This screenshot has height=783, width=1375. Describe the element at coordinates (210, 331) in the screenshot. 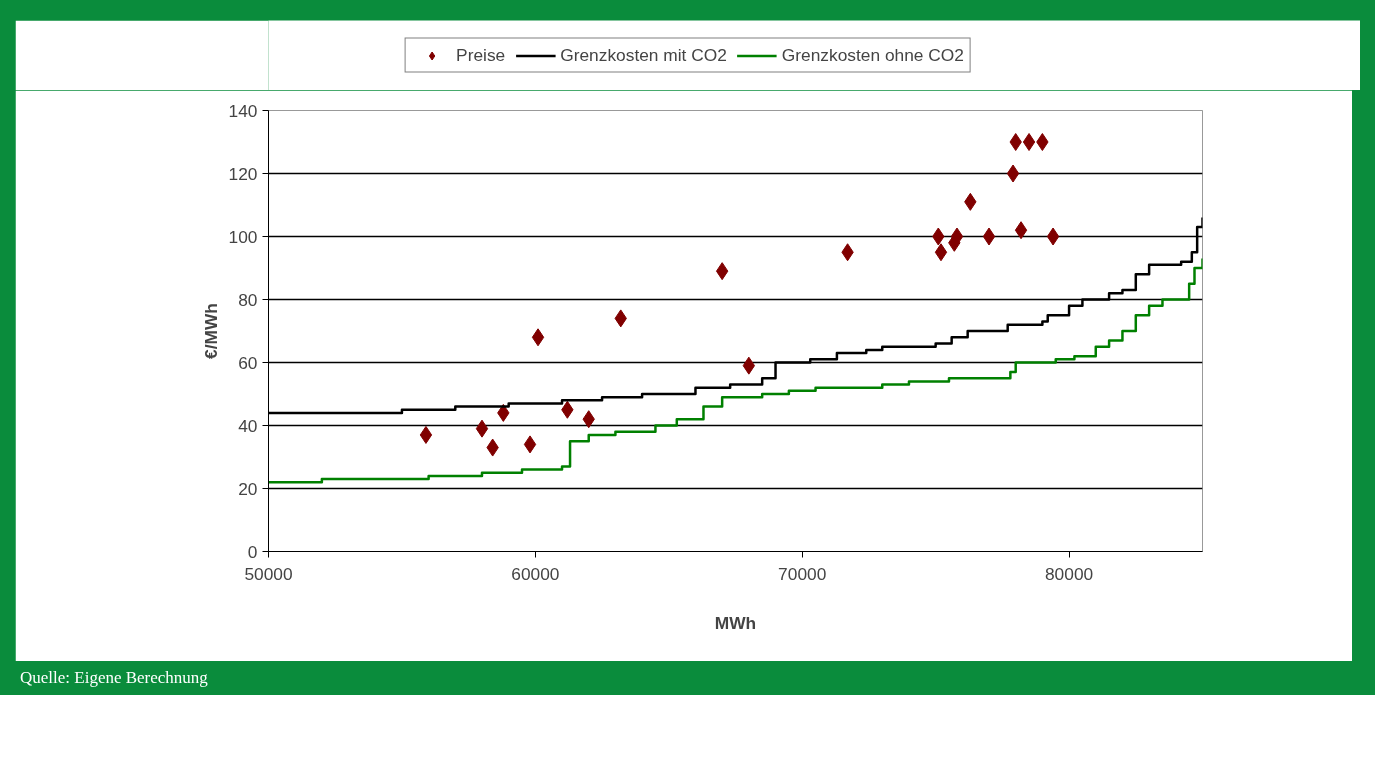

I see `y-axis-title: €/MWh` at that location.